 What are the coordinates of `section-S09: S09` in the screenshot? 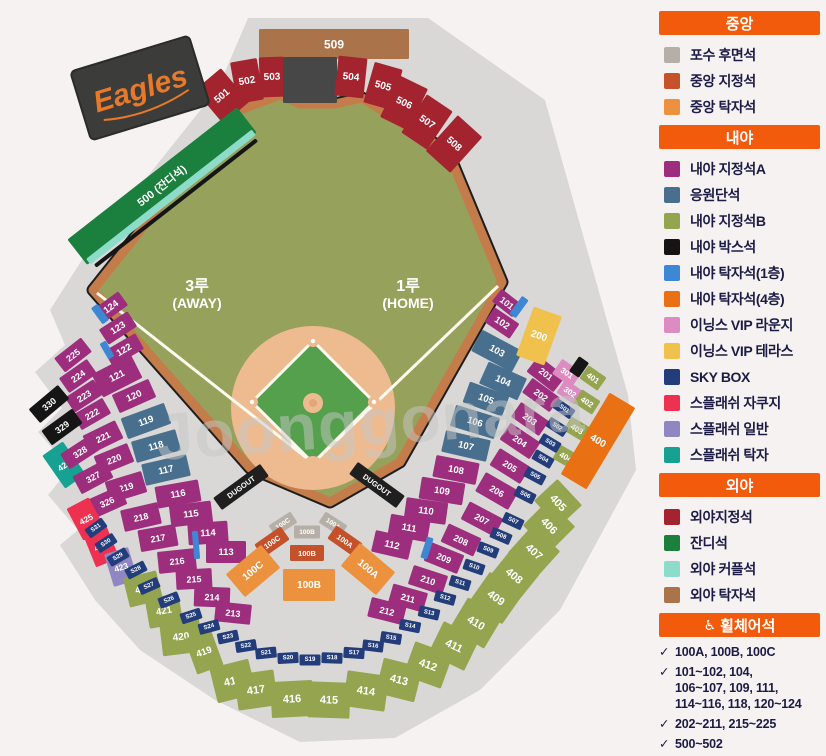 It's located at (488, 550).